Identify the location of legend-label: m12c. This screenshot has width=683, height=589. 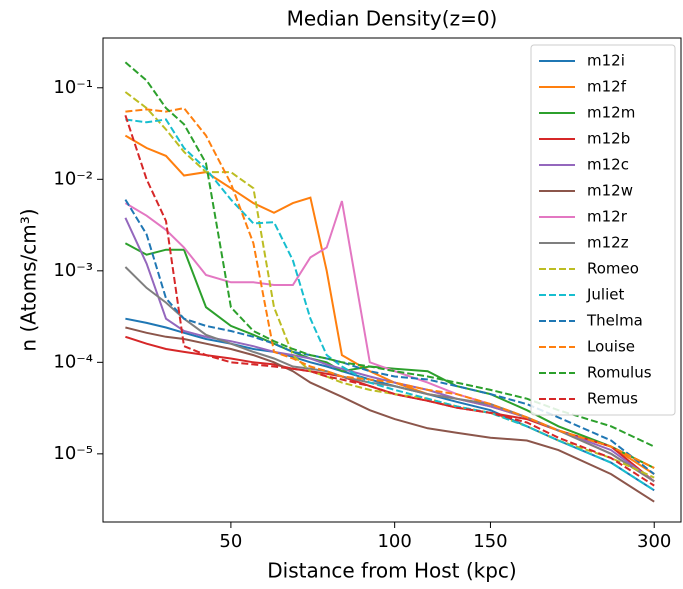
(608, 165).